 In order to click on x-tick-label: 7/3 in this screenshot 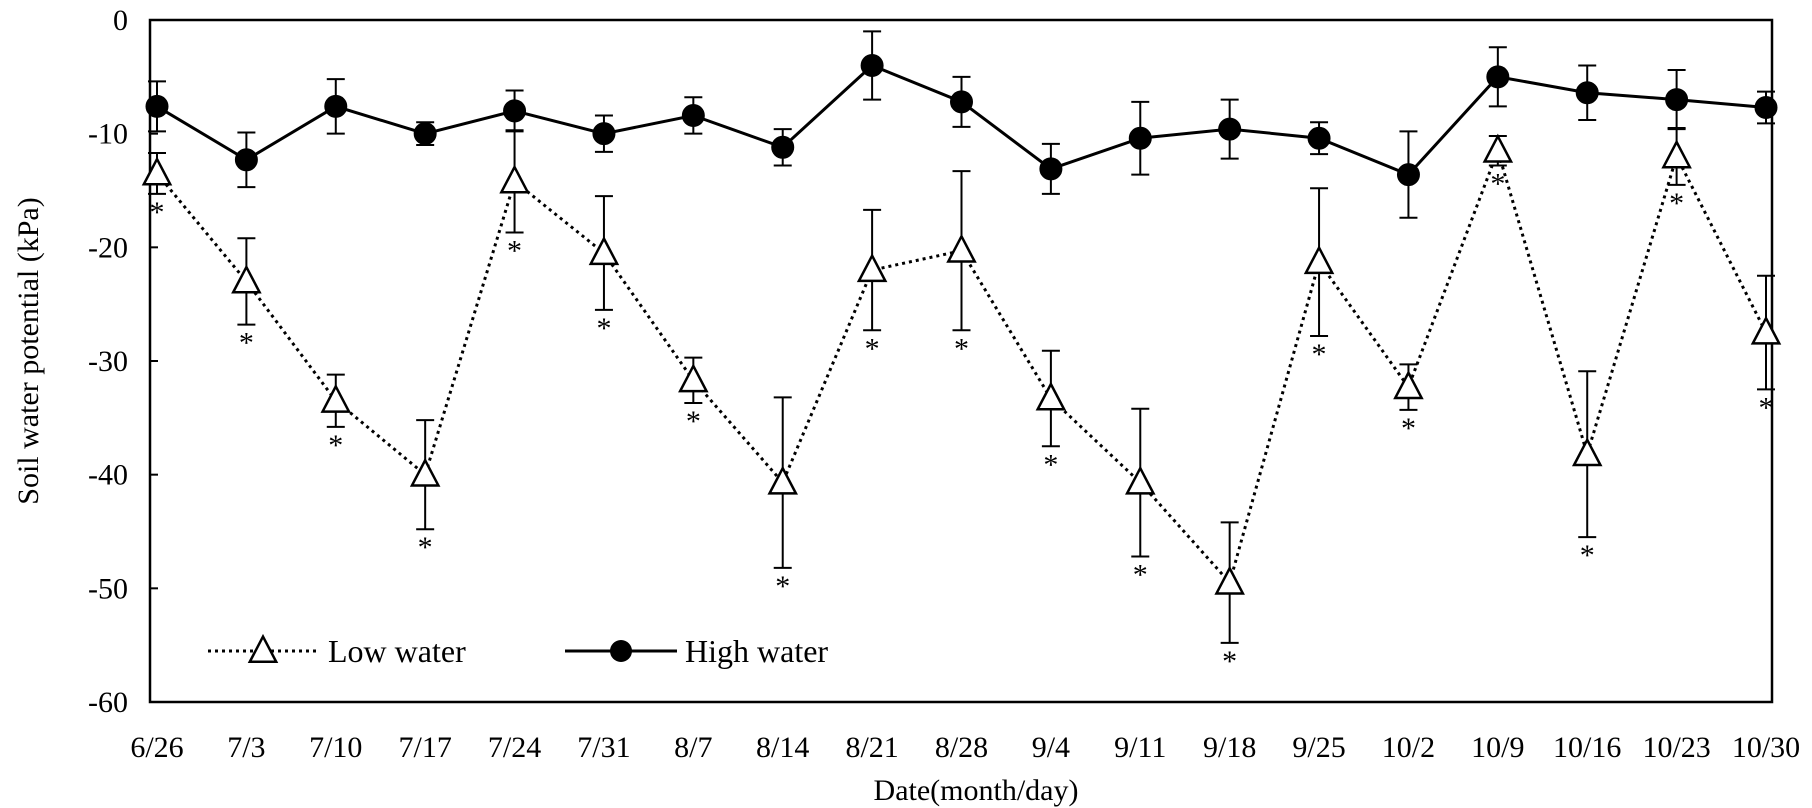, I will do `click(246, 747)`.